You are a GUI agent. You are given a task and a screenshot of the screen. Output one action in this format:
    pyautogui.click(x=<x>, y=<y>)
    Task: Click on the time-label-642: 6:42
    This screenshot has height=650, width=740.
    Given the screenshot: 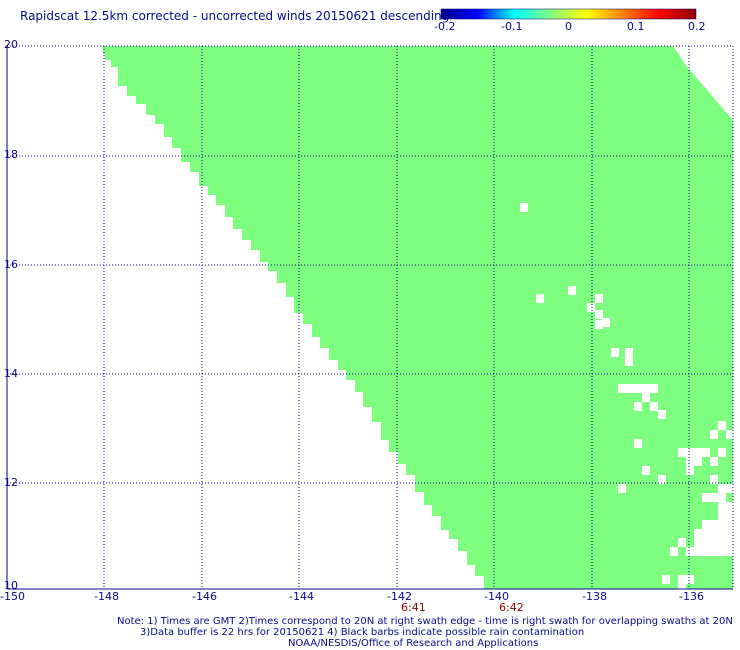 What is the action you would take?
    pyautogui.click(x=511, y=607)
    